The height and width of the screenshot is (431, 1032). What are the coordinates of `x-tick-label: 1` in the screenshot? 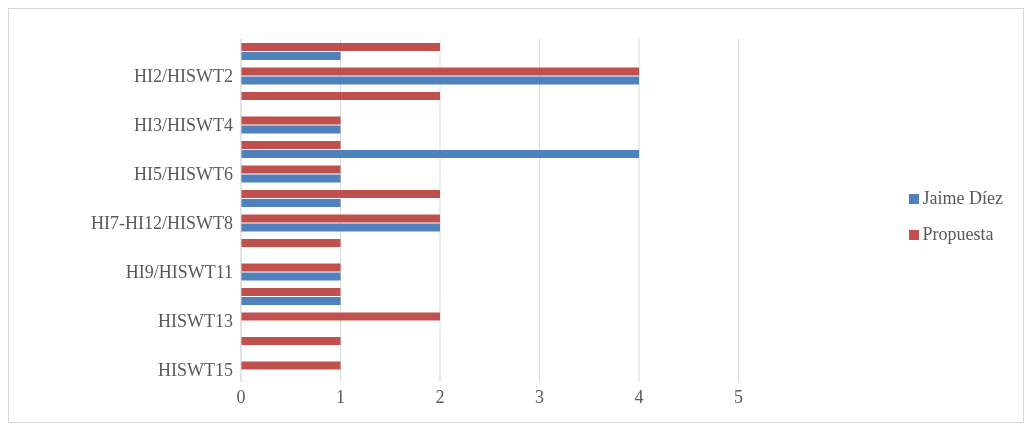 It's located at (341, 396).